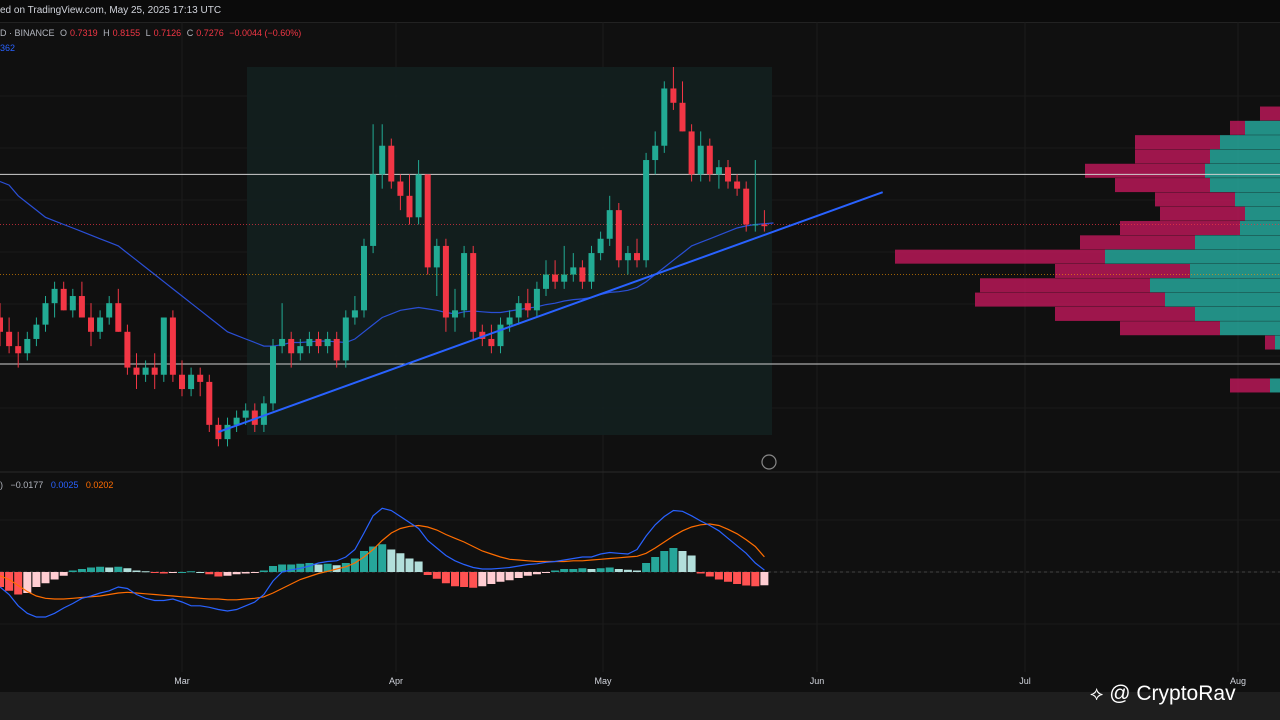 Image resolution: width=1280 pixels, height=720 pixels. Describe the element at coordinates (64, 485) in the screenshot. I see `macd-line-value: 0.0025` at that location.